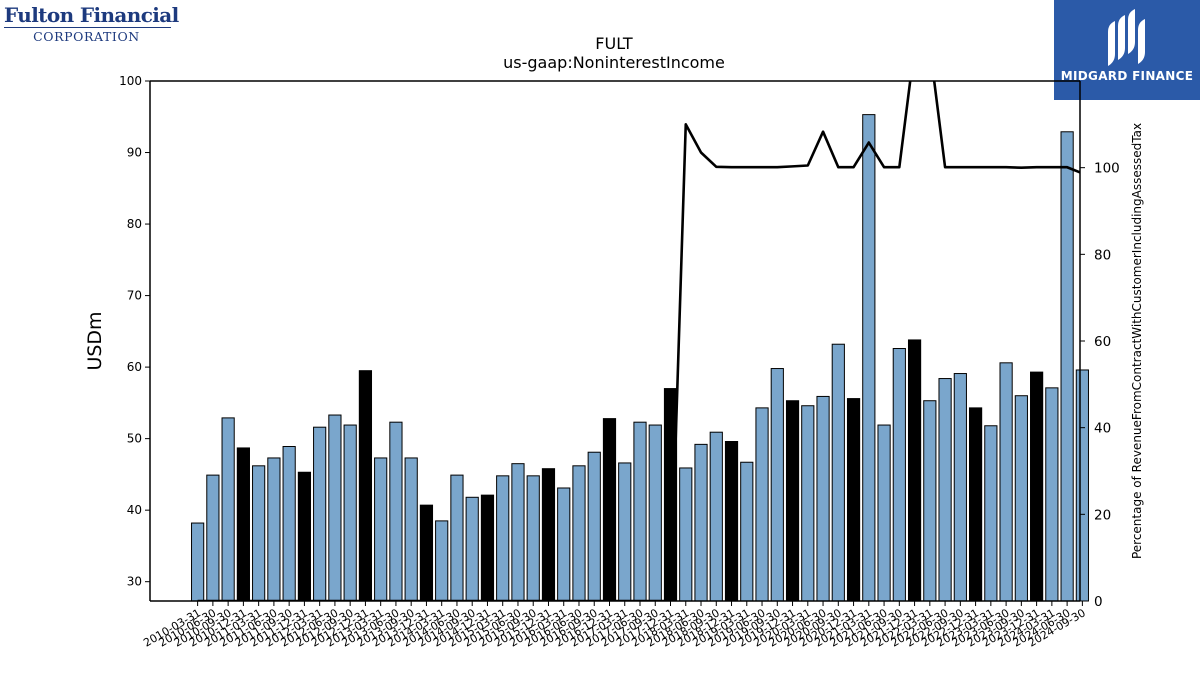  What do you see at coordinates (134, 296) in the screenshot?
I see `y-tick-label: 70` at bounding box center [134, 296].